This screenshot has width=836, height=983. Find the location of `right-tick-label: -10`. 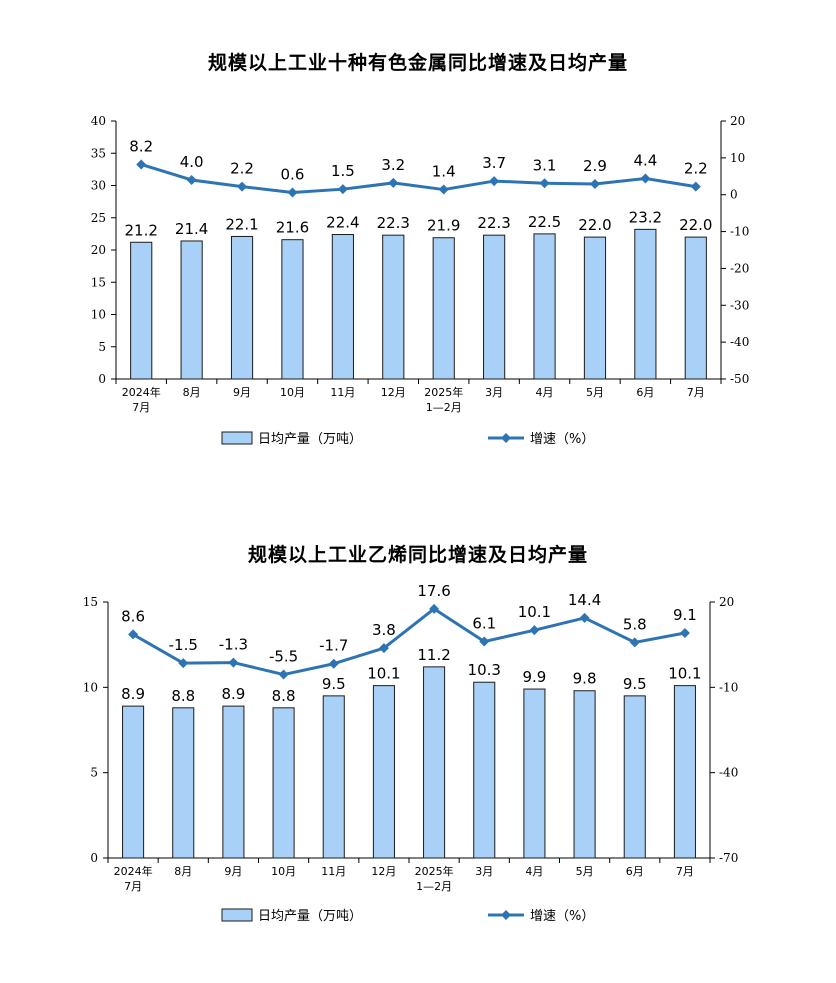

right-tick-label: -10 is located at coordinates (739, 232).